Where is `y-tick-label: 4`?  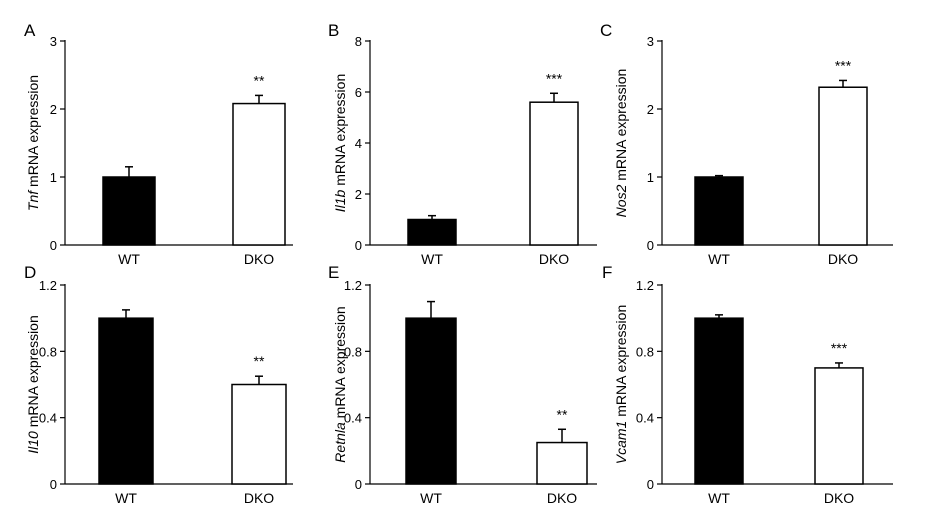 y-tick-label: 4 is located at coordinates (358, 143).